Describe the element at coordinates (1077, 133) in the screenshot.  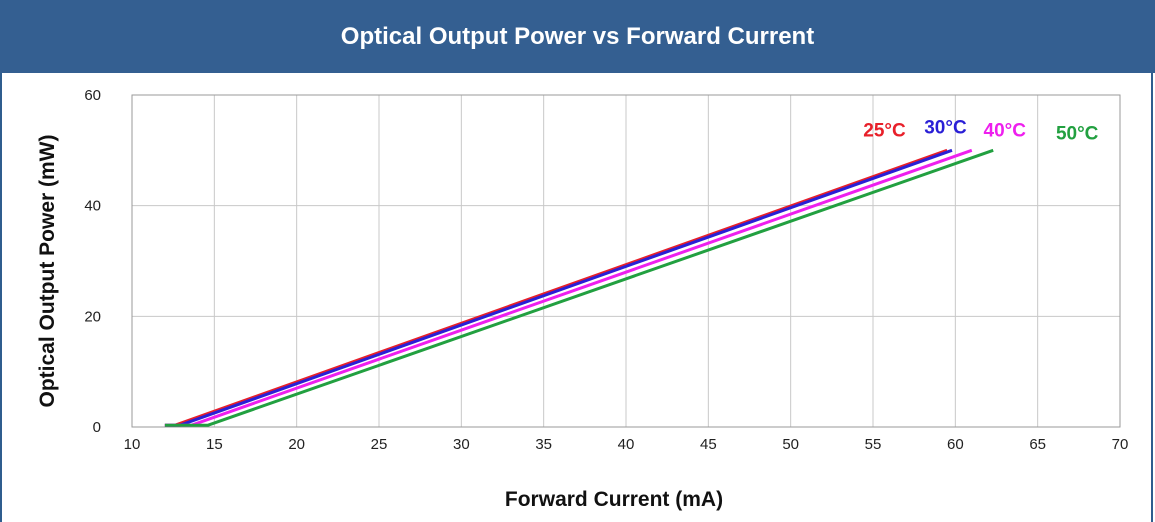
I see `series-label: 50°C` at that location.